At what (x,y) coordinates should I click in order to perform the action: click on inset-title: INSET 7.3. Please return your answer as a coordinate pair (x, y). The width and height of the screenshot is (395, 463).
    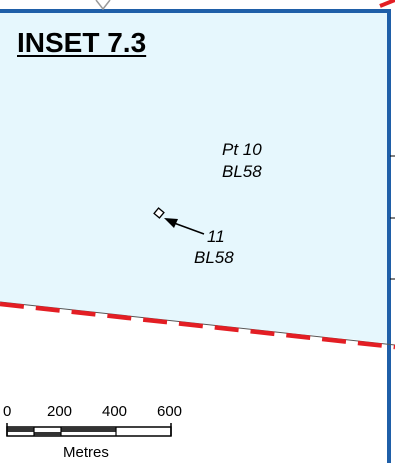
    Looking at the image, I should click on (82, 42).